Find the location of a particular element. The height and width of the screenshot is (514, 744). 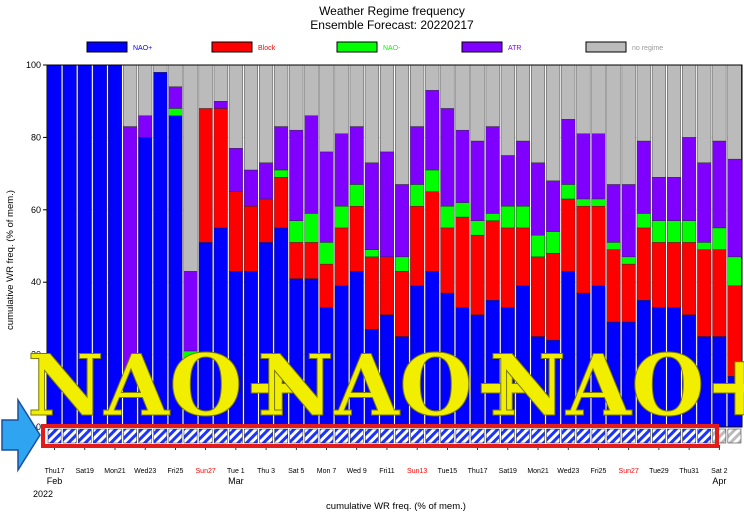

big-annotation-label: NAO+ is located at coordinates (616, 385).